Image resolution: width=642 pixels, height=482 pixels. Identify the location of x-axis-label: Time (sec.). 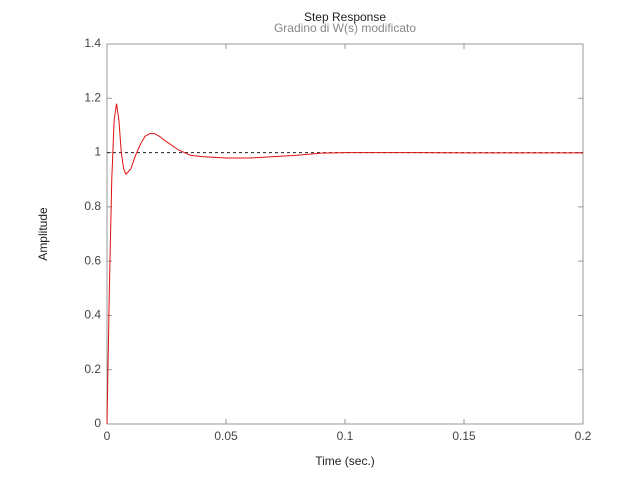
(345, 461).